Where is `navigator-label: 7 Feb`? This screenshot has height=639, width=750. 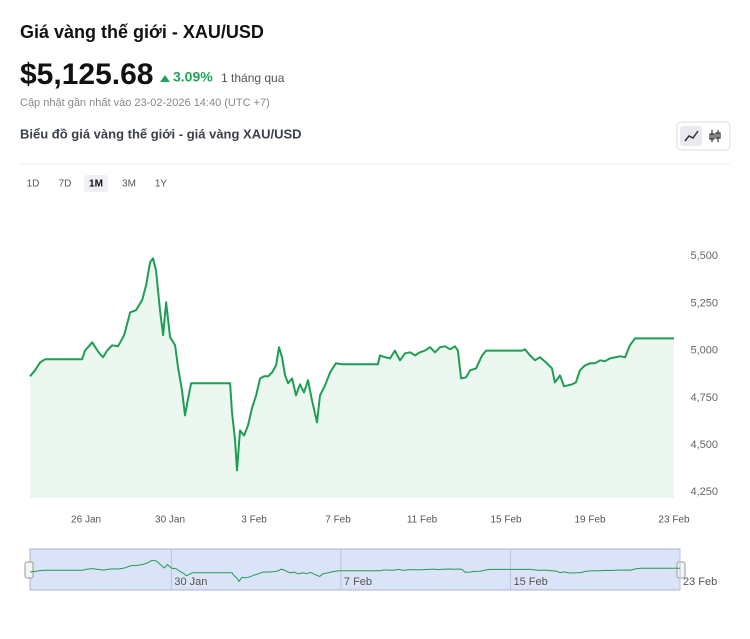 navigator-label: 7 Feb is located at coordinates (358, 582).